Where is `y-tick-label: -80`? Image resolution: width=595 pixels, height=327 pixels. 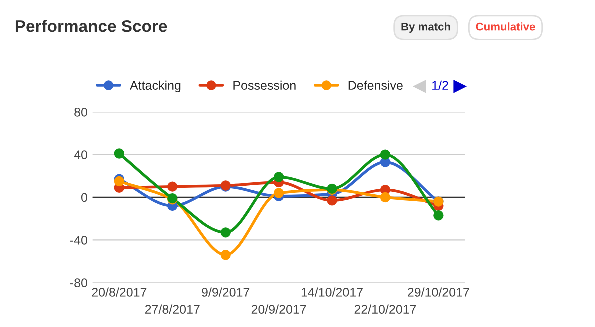 y-tick-label: -80 is located at coordinates (79, 283).